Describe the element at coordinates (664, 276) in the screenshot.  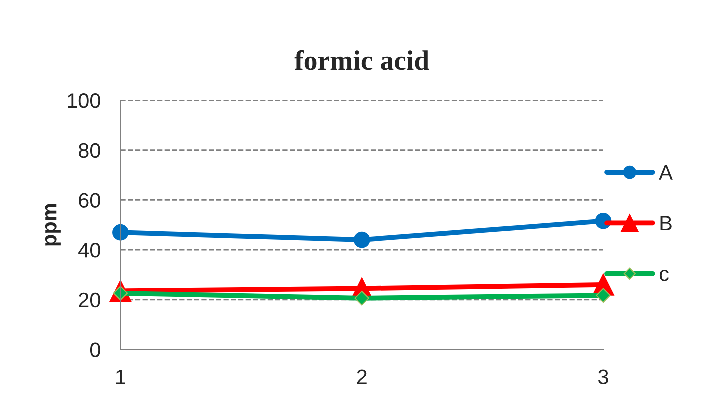
I see `legend-label: c` at that location.